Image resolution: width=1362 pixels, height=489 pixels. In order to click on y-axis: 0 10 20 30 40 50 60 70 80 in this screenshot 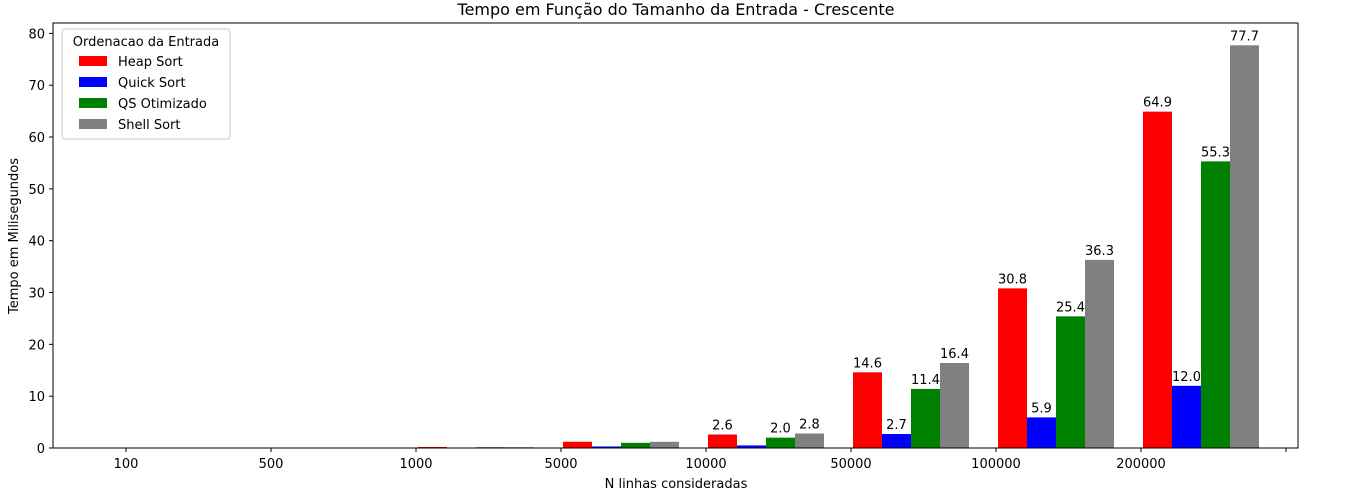, I will do `click(40, 242)`.